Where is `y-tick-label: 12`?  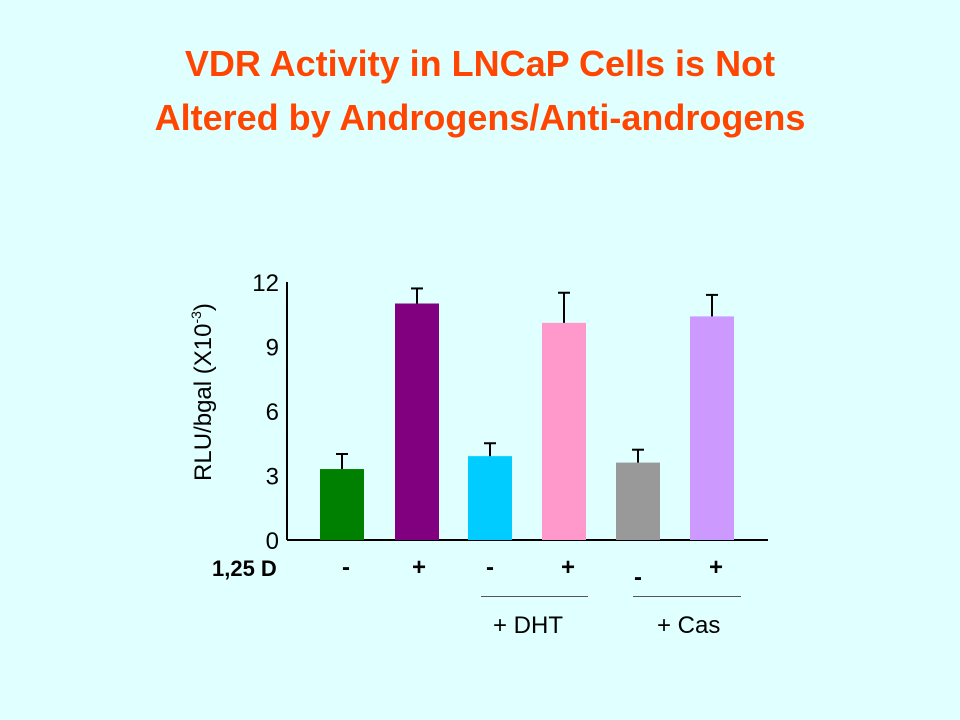
y-tick-label: 12 is located at coordinates (265, 283).